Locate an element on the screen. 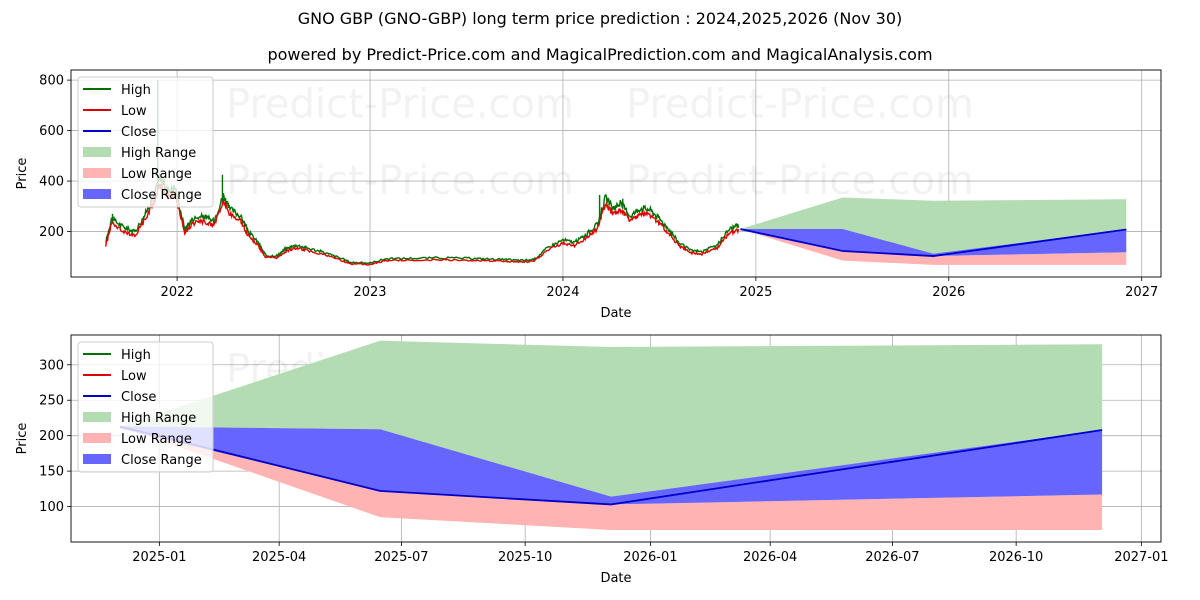 The image size is (1200, 600). top-legend-label-close: Close is located at coordinates (138, 132).